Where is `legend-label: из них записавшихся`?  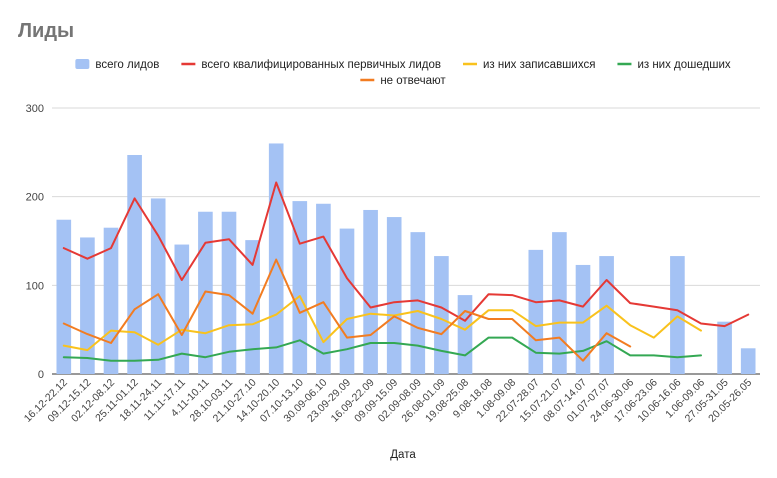
legend-label: из них записавшихся is located at coordinates (539, 65).